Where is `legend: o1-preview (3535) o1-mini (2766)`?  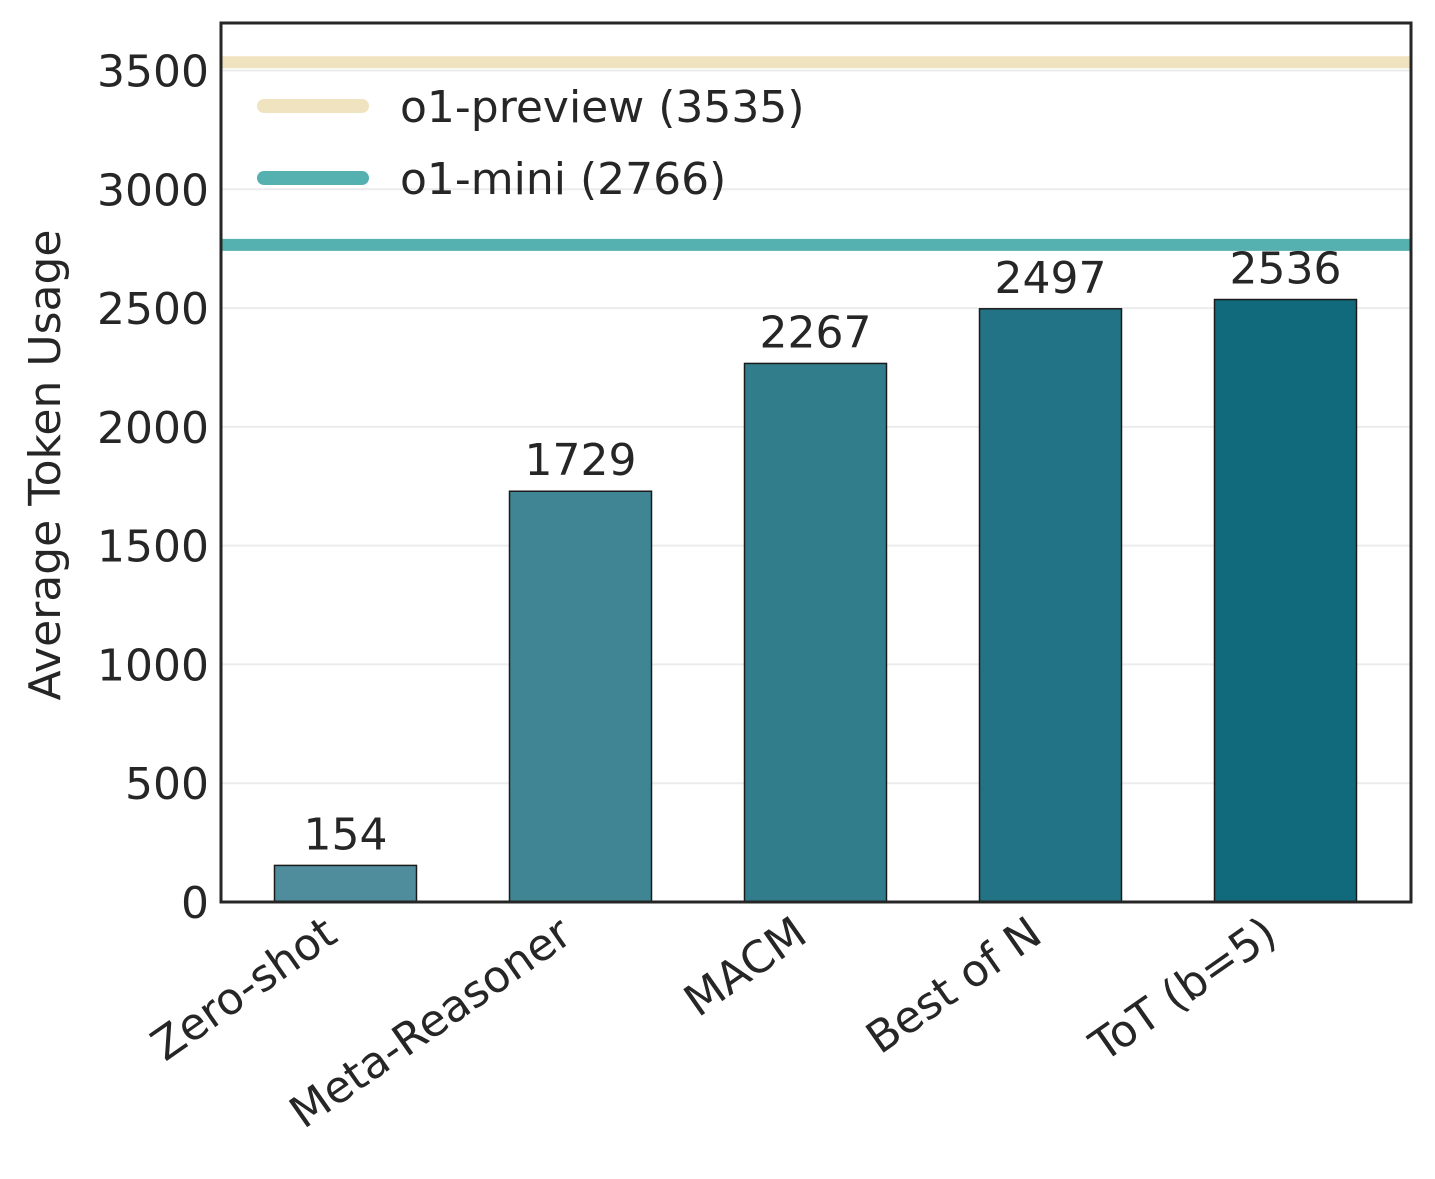
legend: o1-preview (3535) o1-mini (2766) is located at coordinates (531, 143).